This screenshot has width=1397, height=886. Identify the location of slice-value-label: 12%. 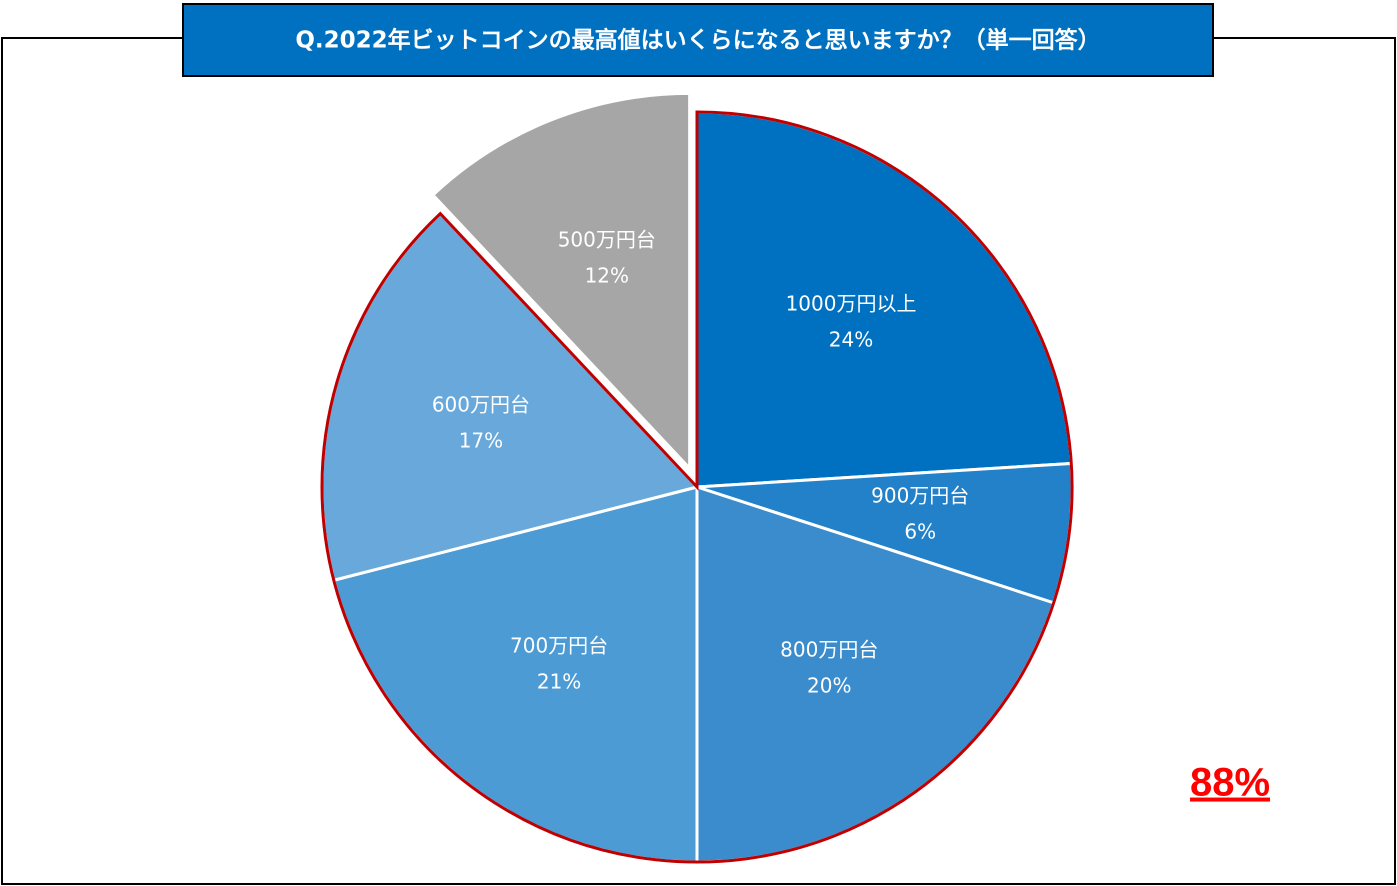
(607, 276).